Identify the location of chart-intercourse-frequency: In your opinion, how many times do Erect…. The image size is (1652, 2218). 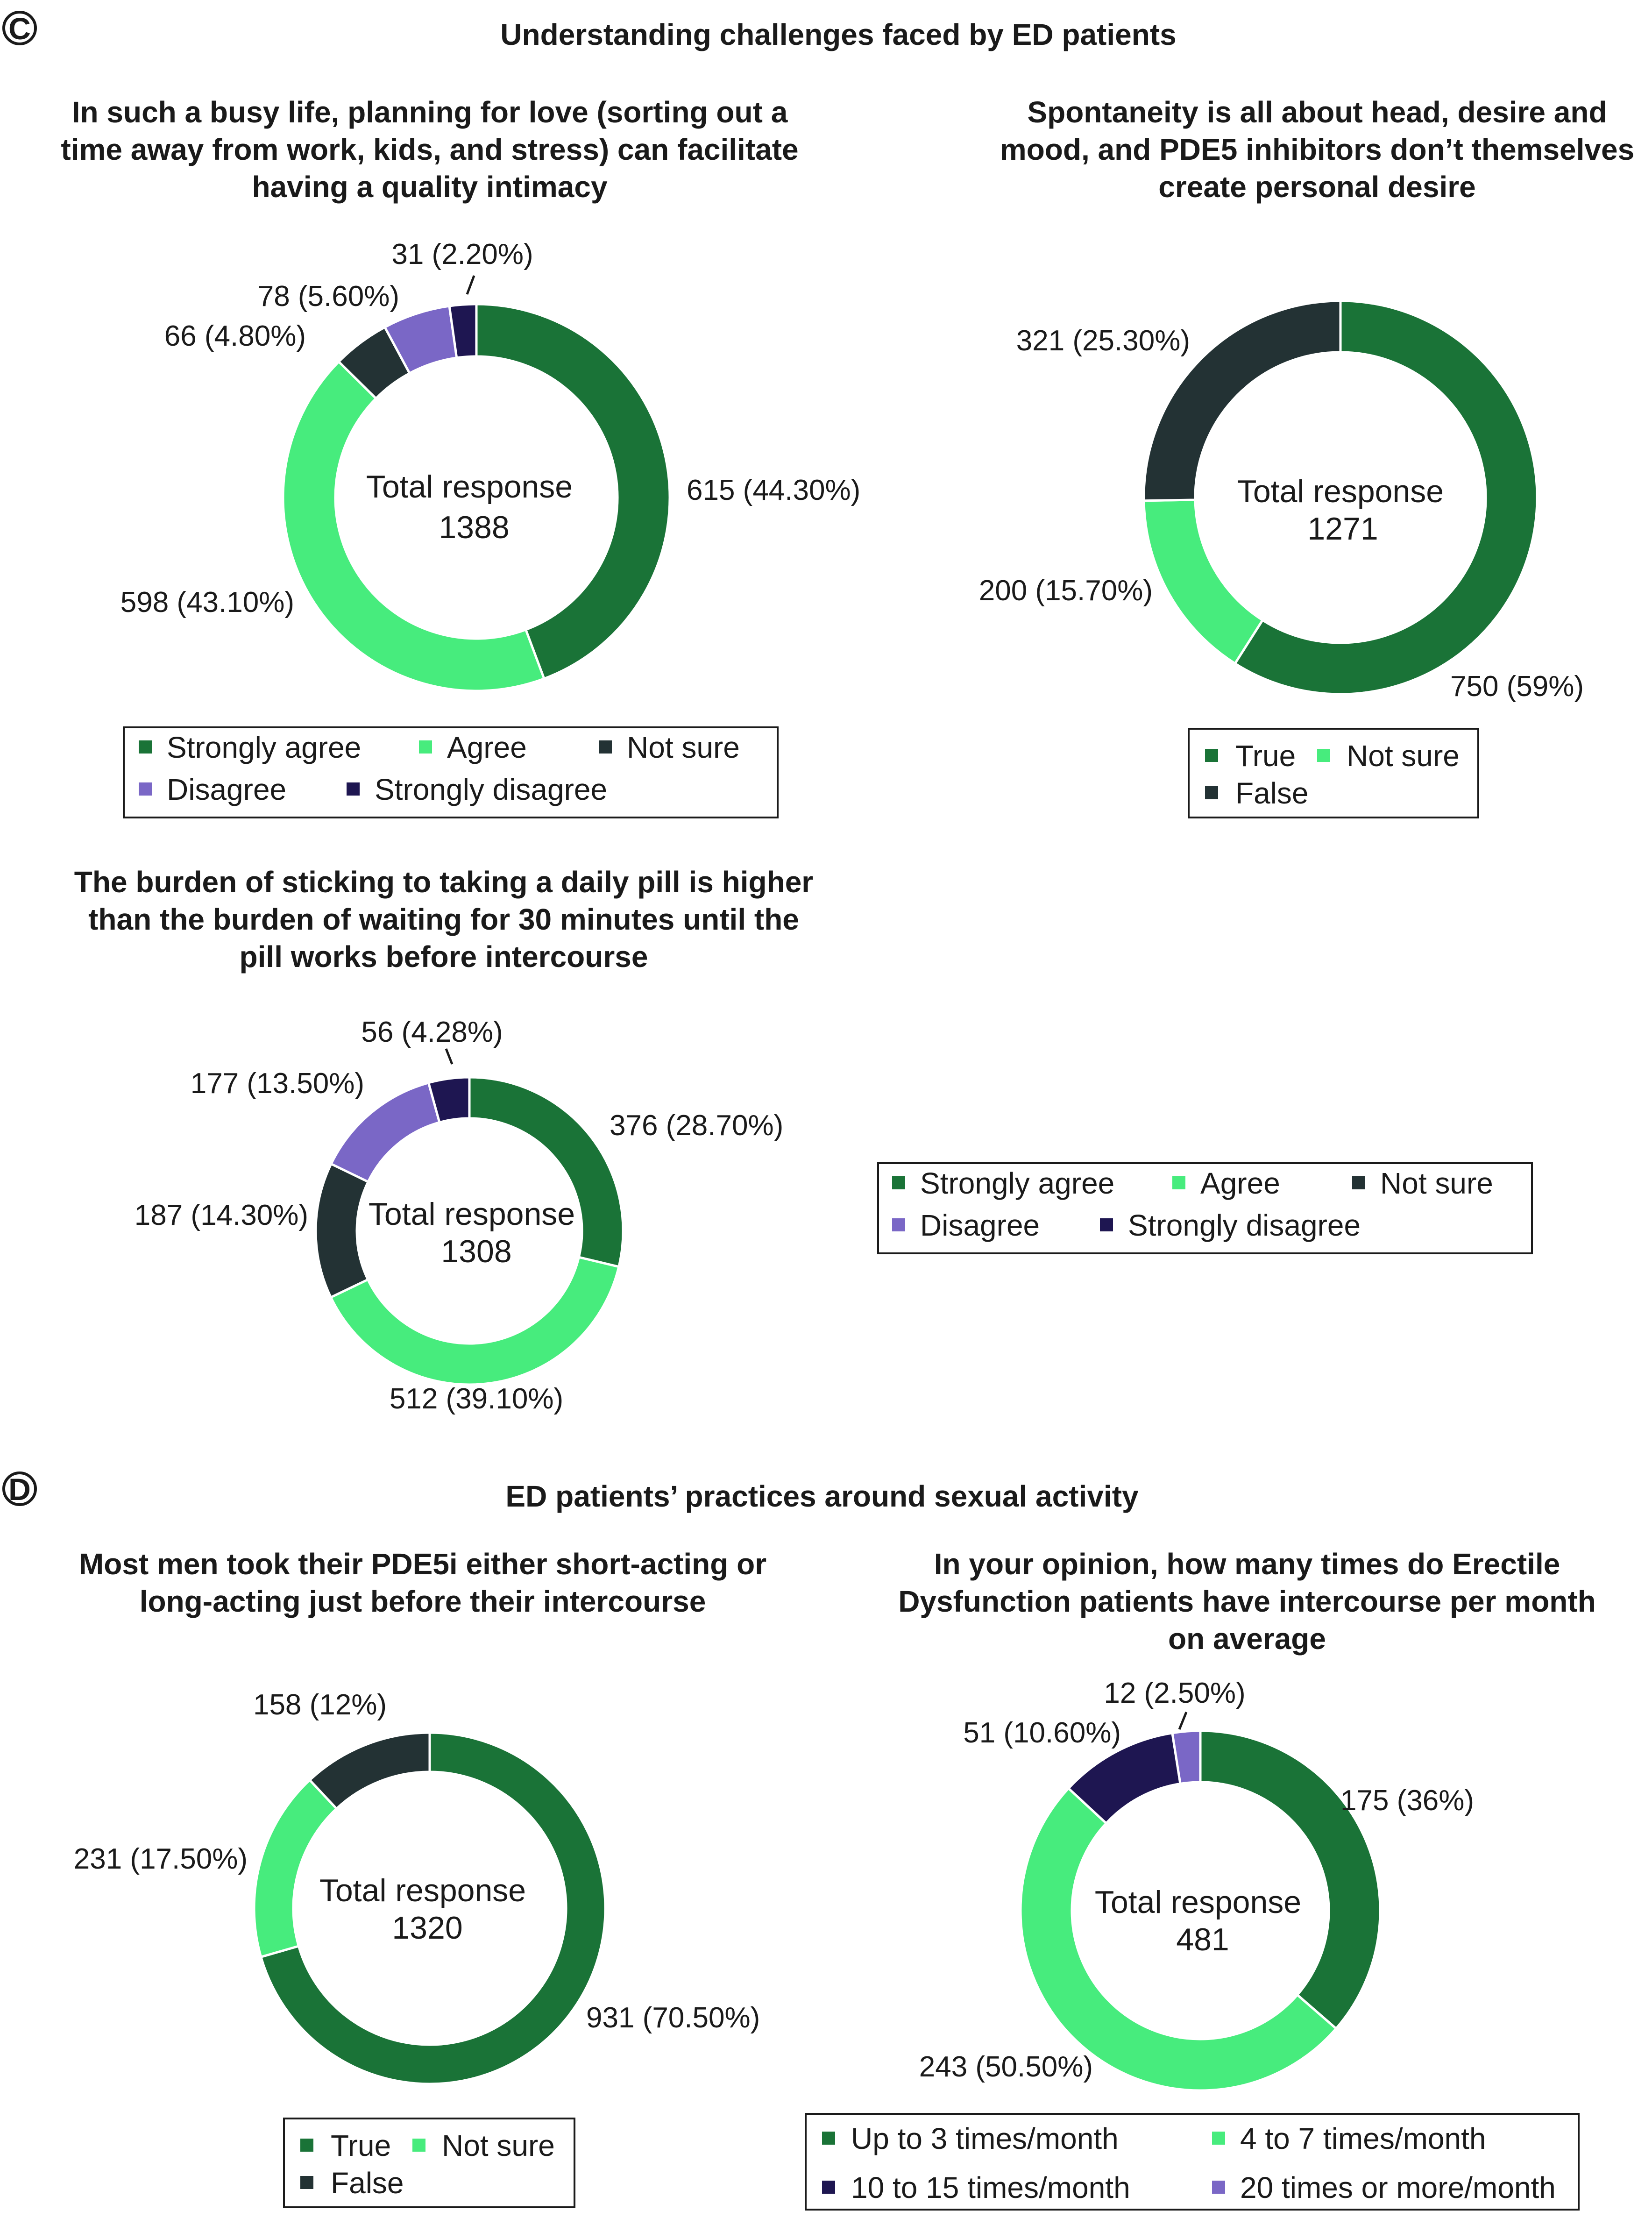
(1200, 1879).